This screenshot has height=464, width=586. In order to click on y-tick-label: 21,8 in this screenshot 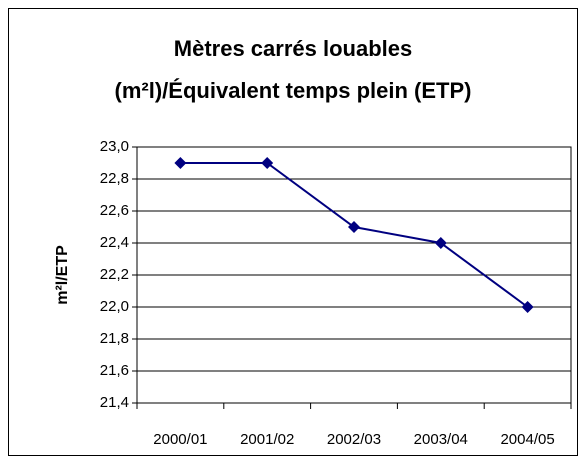, I will do `click(114, 338)`.